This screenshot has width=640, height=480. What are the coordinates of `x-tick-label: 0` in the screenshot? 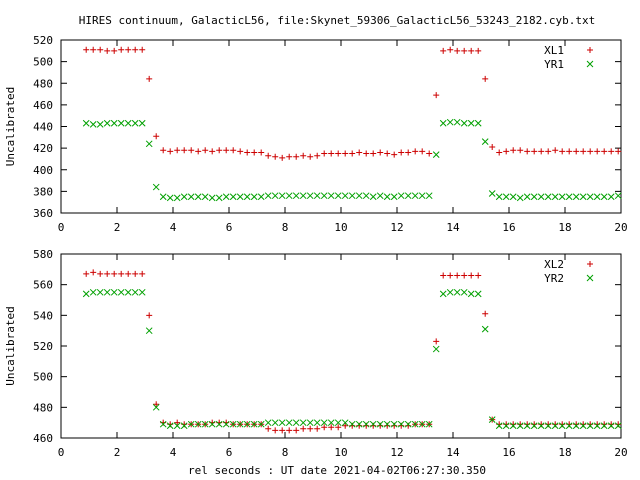 It's located at (61, 452).